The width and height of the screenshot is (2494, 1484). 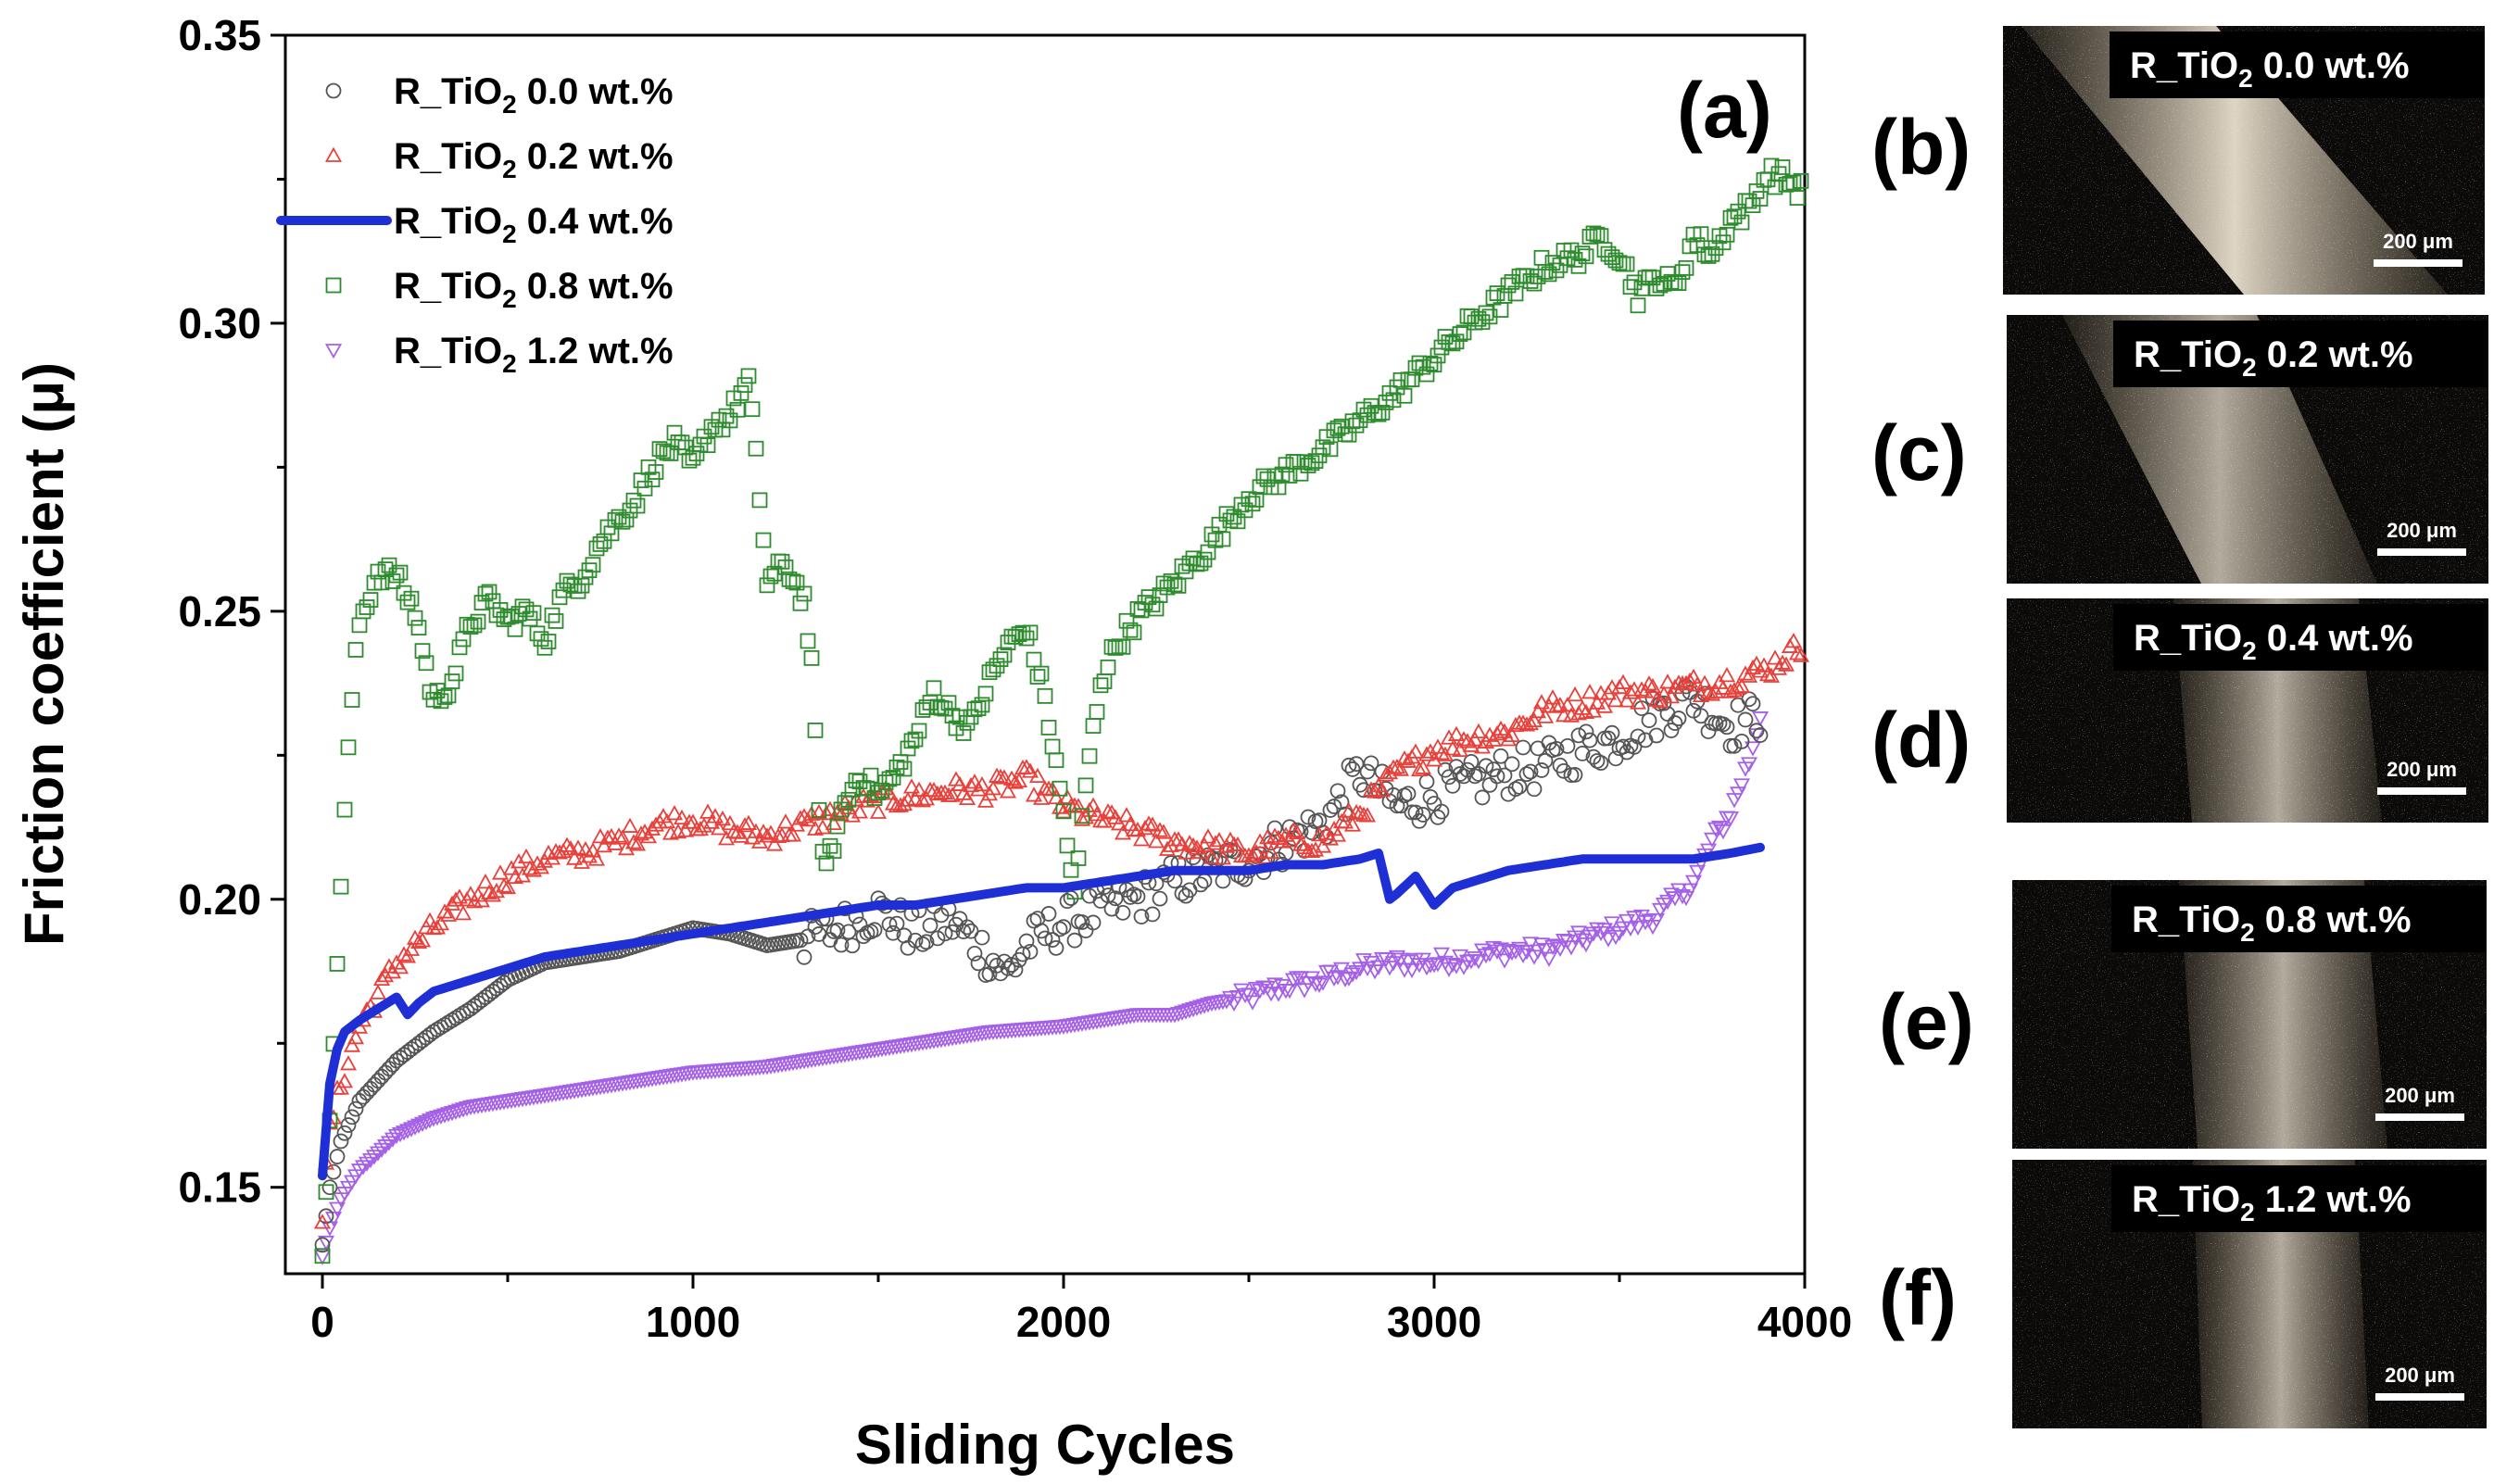 What do you see at coordinates (1081, 1310) in the screenshot?
I see `x-axis-ticks: 0 1000 2000 3000 4000` at bounding box center [1081, 1310].